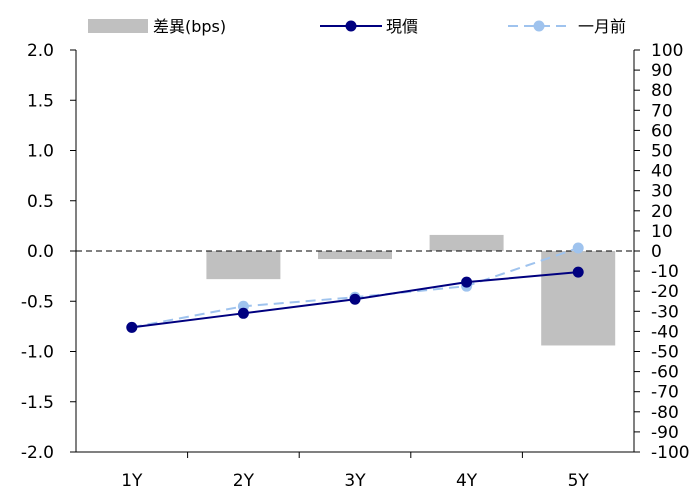 The image size is (696, 493). I want to click on legend: 差異(bps) 現價 一月前, so click(357, 26).